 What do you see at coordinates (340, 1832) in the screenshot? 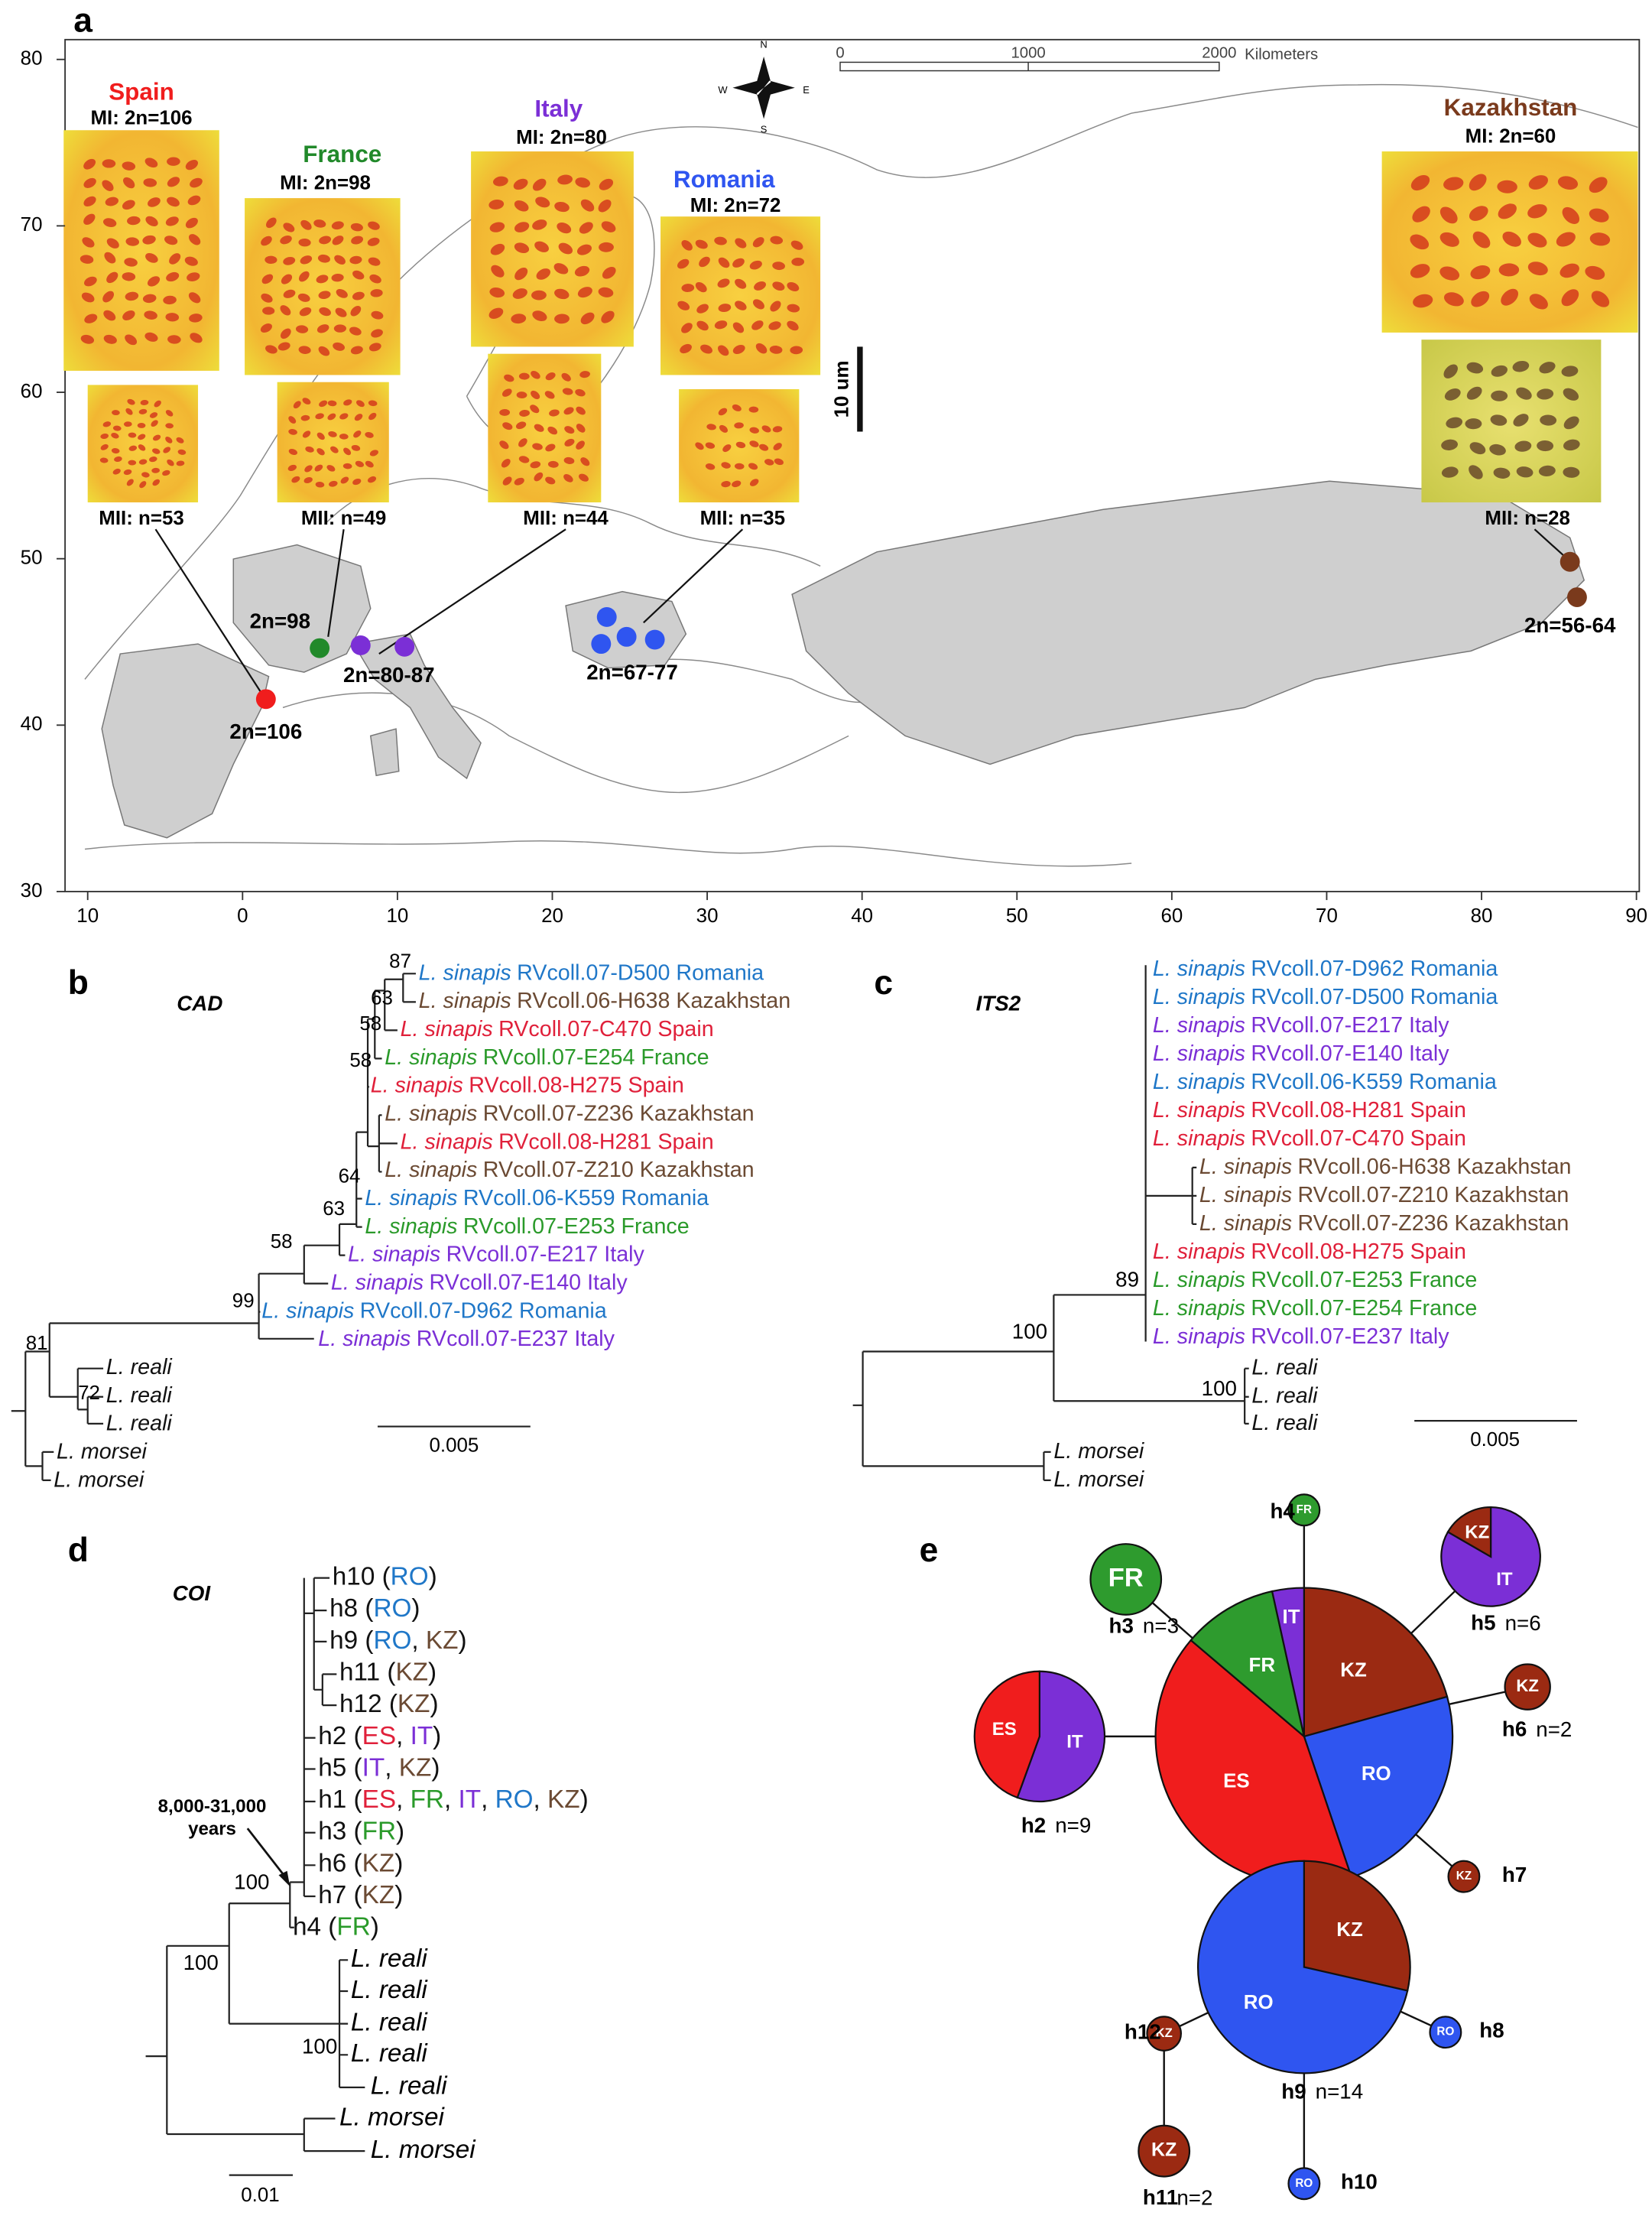
I see `tip-part: h3 (` at bounding box center [340, 1832].